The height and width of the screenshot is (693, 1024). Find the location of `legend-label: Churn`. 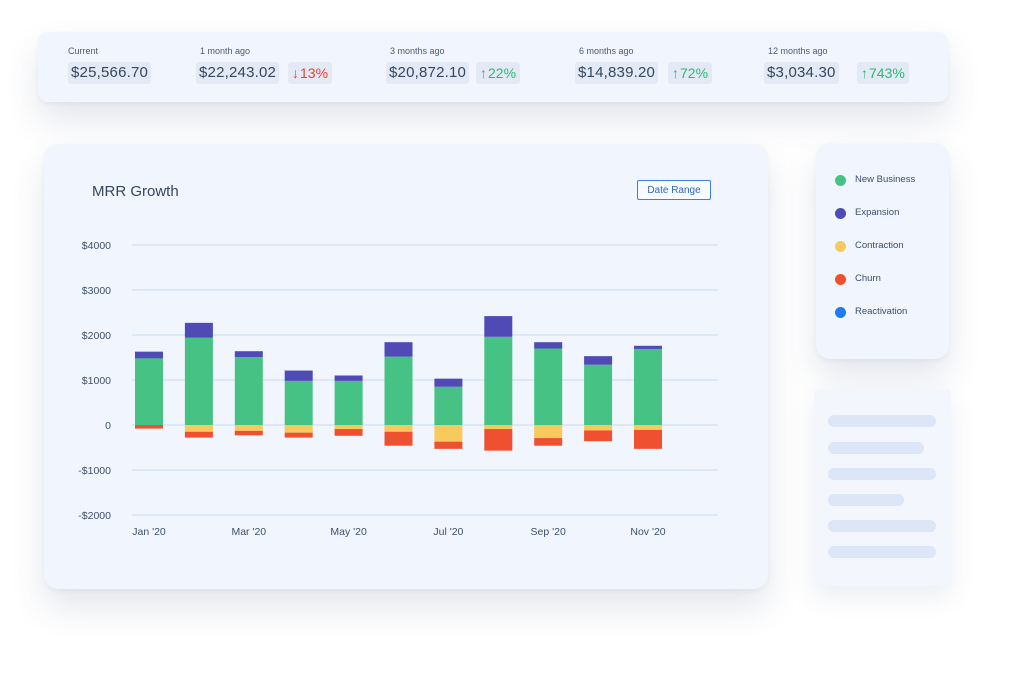

legend-label: Churn is located at coordinates (868, 278).